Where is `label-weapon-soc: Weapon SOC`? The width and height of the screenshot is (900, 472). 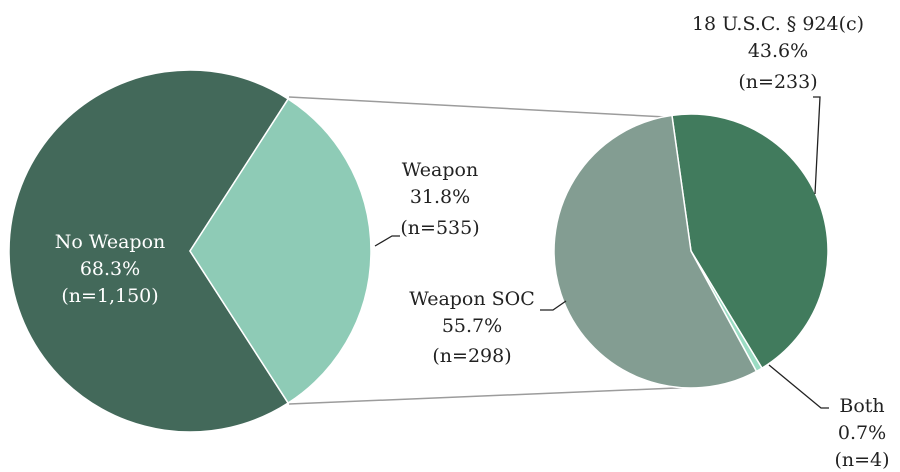 label-weapon-soc: Weapon SOC is located at coordinates (472, 299).